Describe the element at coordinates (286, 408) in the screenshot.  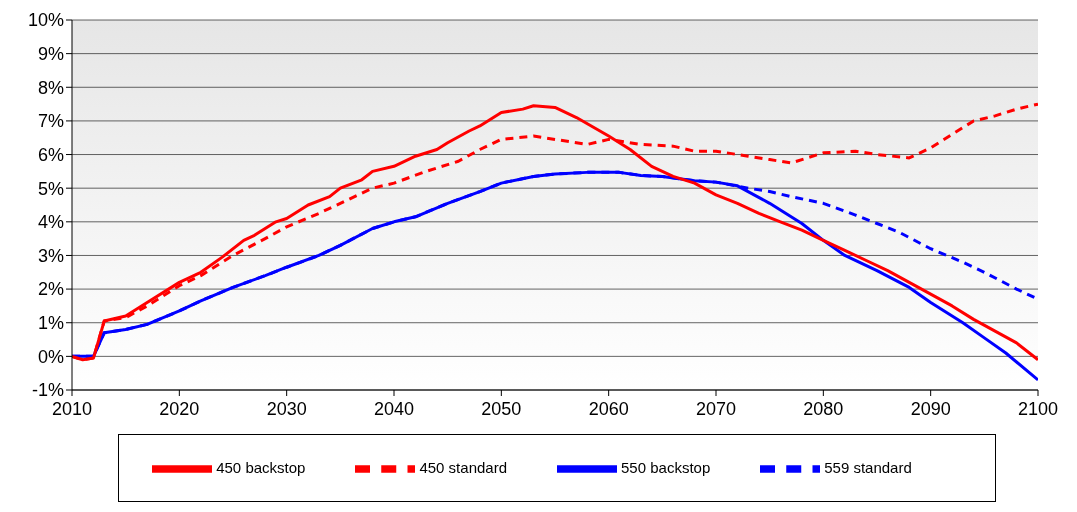
I see `x-tick-label: 2030` at that location.